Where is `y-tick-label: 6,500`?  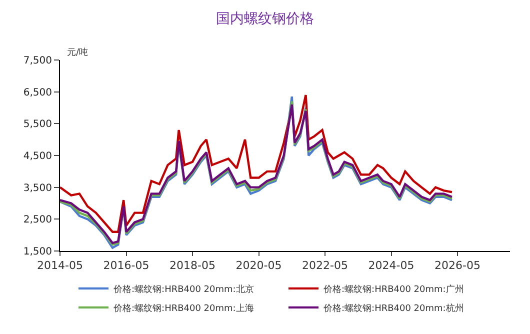 y-tick-label: 6,500 is located at coordinates (37, 92).